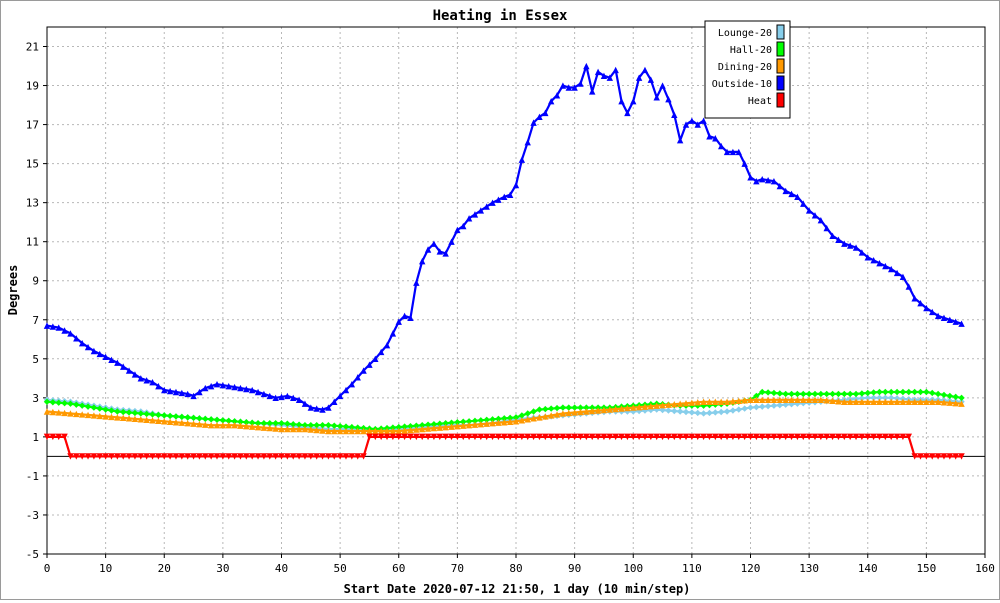  I want to click on legend: Lounge-20 Hall-20 Dining-20 Outside-10 Heat, so click(747, 69).